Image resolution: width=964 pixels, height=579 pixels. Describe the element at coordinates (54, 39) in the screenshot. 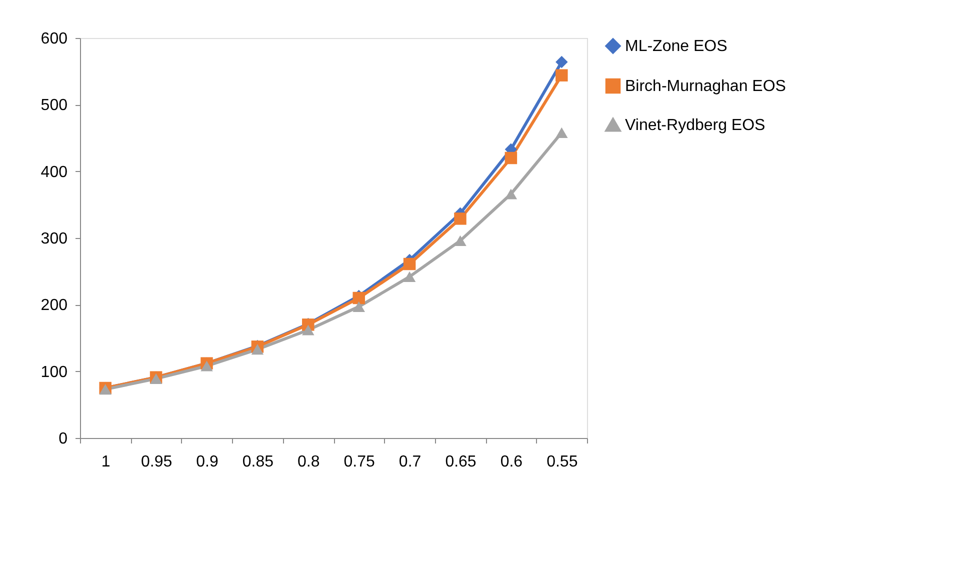

I see `y-tick-label: 600` at that location.